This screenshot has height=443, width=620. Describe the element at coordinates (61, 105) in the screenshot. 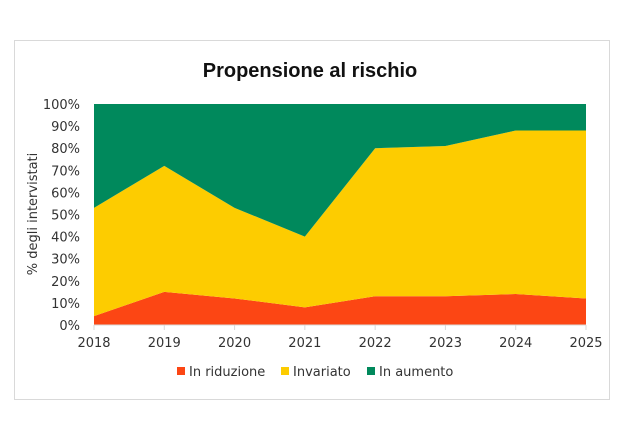

I see `y-tick-label: 100%` at that location.